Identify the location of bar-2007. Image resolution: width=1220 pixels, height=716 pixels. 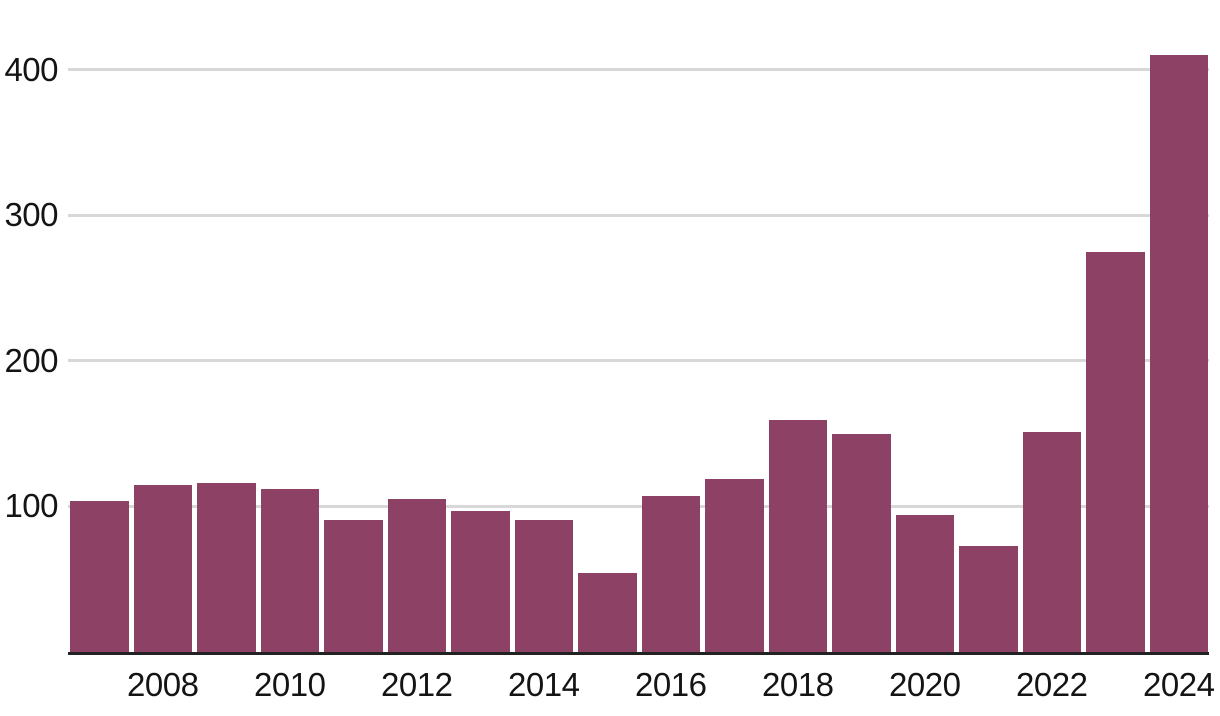
(99, 576).